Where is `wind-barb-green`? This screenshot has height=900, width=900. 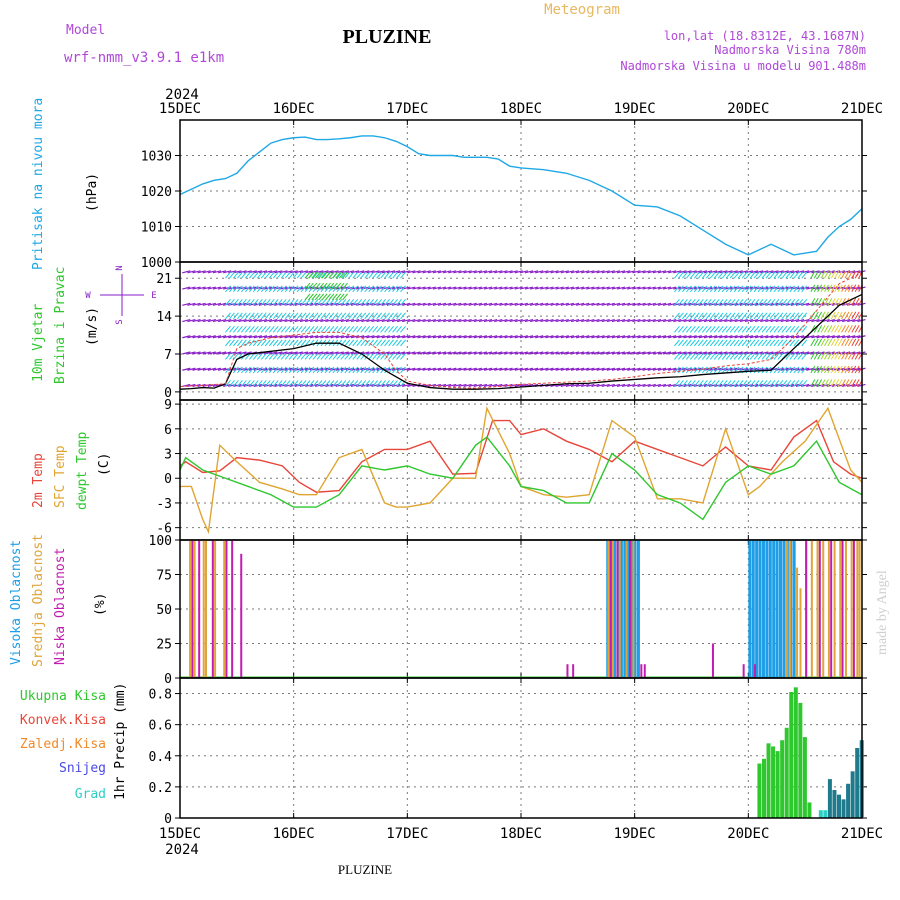 wind-barb-green is located at coordinates (314, 275).